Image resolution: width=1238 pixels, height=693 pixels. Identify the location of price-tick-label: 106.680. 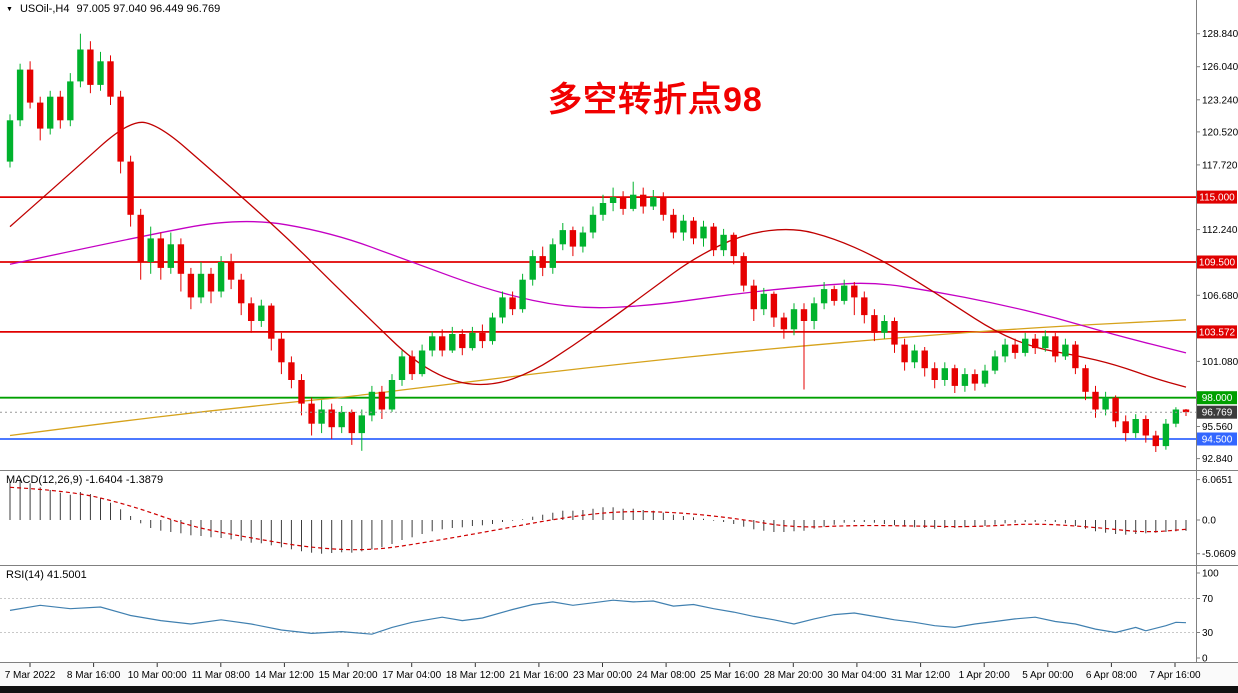
(1220, 296).